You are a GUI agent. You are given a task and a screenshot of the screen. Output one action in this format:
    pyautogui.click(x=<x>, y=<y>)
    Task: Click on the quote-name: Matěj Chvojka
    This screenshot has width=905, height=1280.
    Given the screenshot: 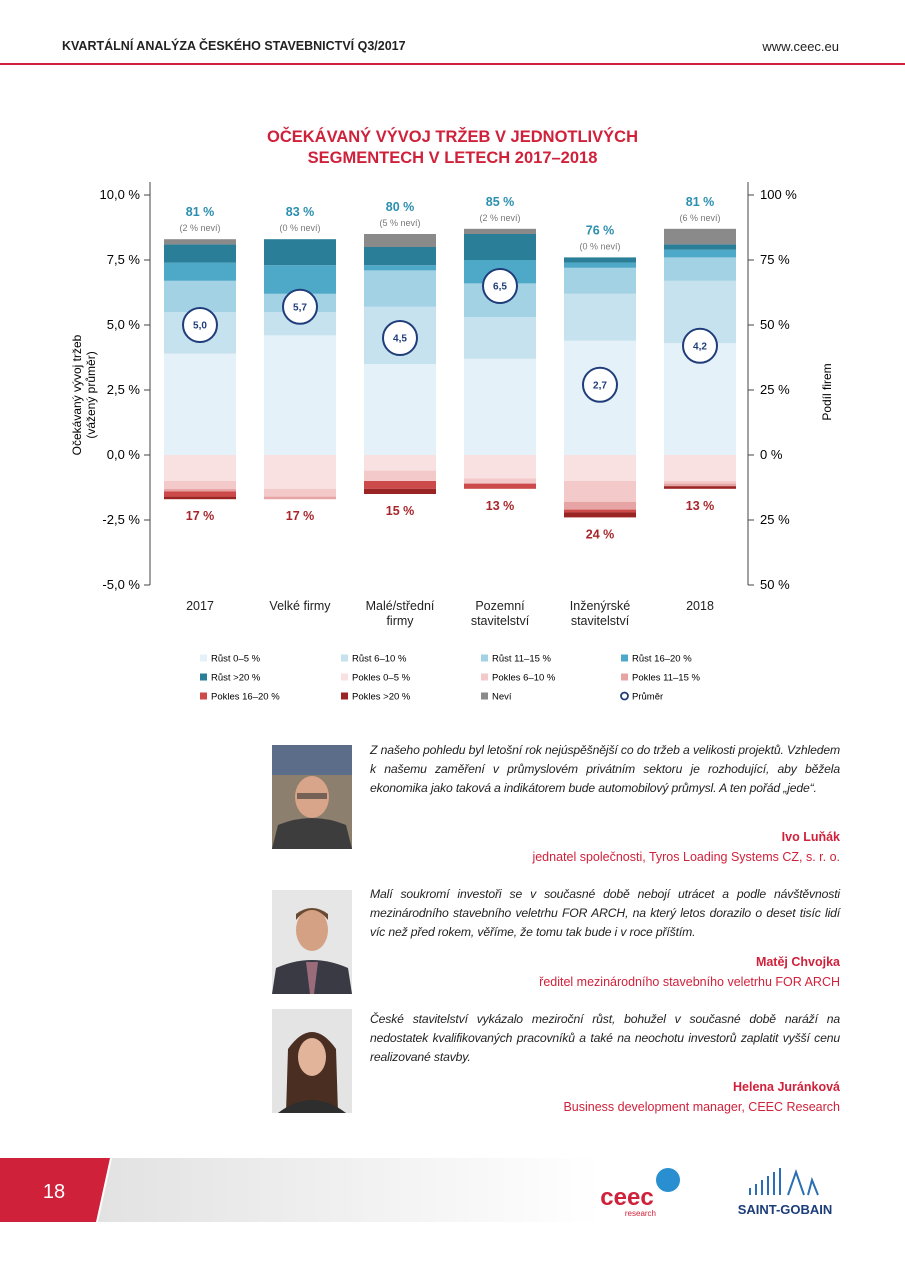 What is the action you would take?
    pyautogui.click(x=797, y=962)
    